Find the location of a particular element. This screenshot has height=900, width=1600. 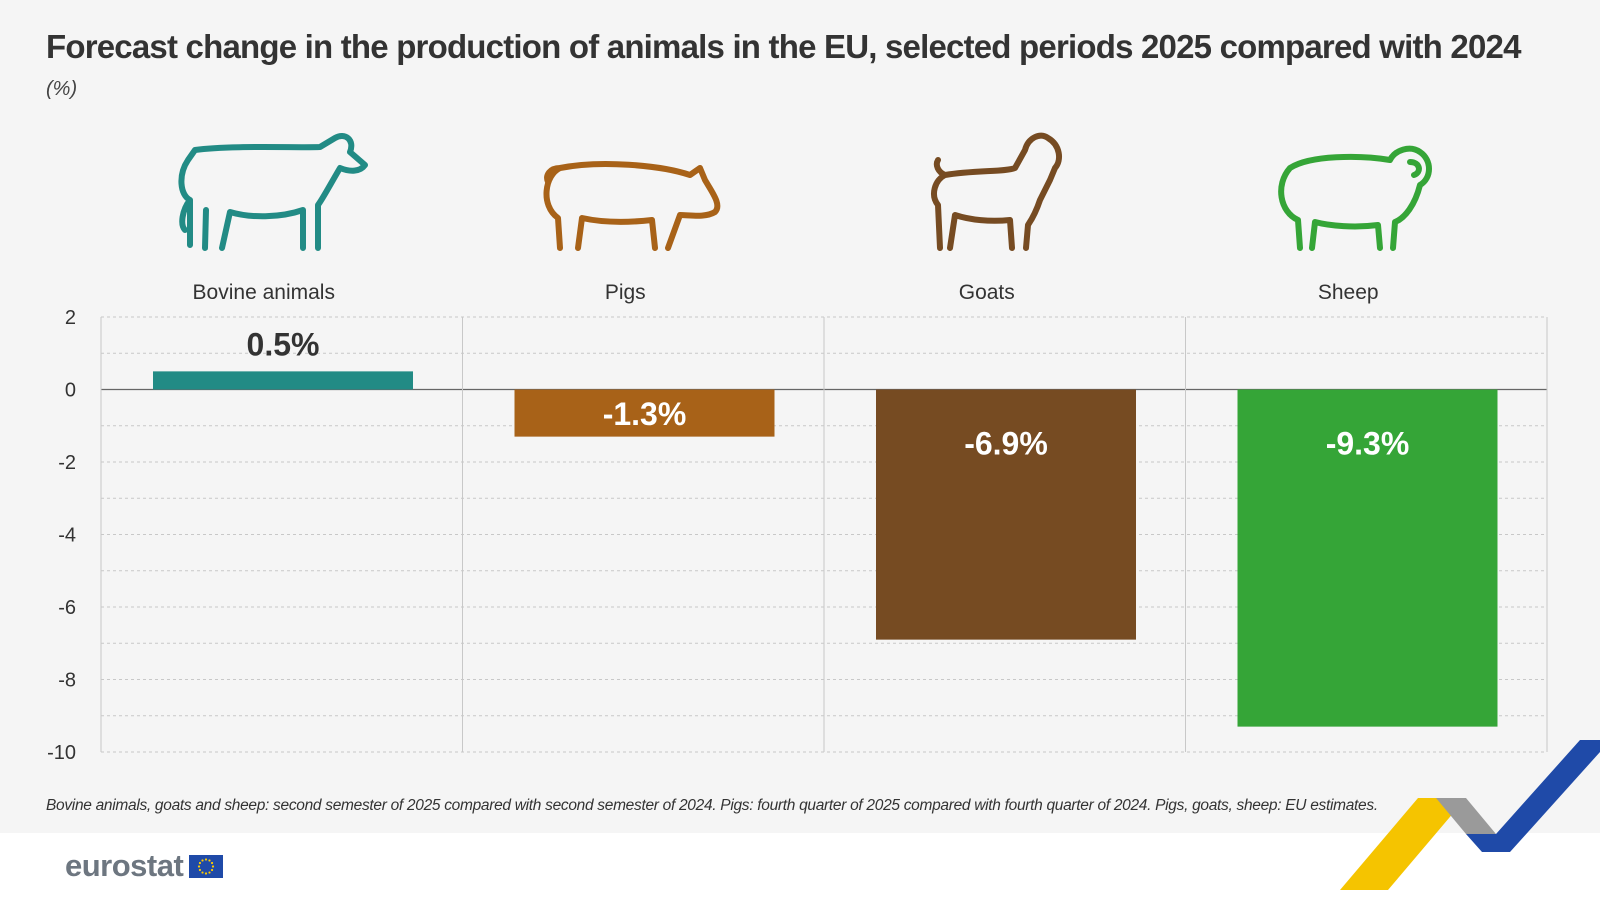

animal-icons is located at coordinates (805, 191).